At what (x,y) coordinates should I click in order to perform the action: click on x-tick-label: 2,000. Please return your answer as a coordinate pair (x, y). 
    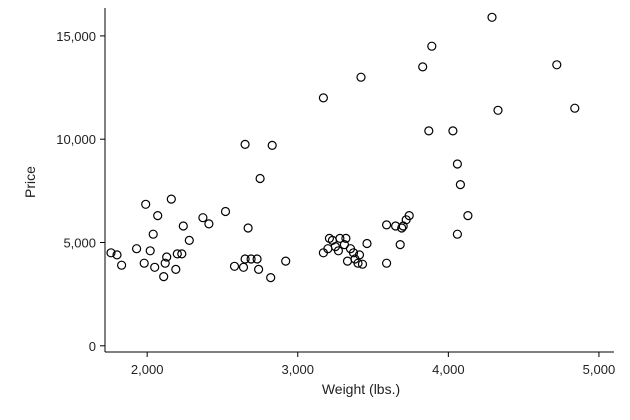
    Looking at the image, I should click on (147, 369).